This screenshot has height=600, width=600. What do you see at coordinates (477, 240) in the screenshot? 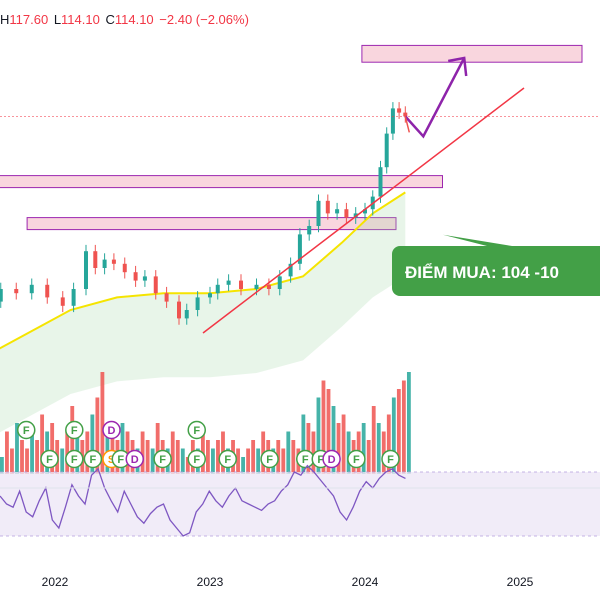
I see `callout-tail` at bounding box center [477, 240].